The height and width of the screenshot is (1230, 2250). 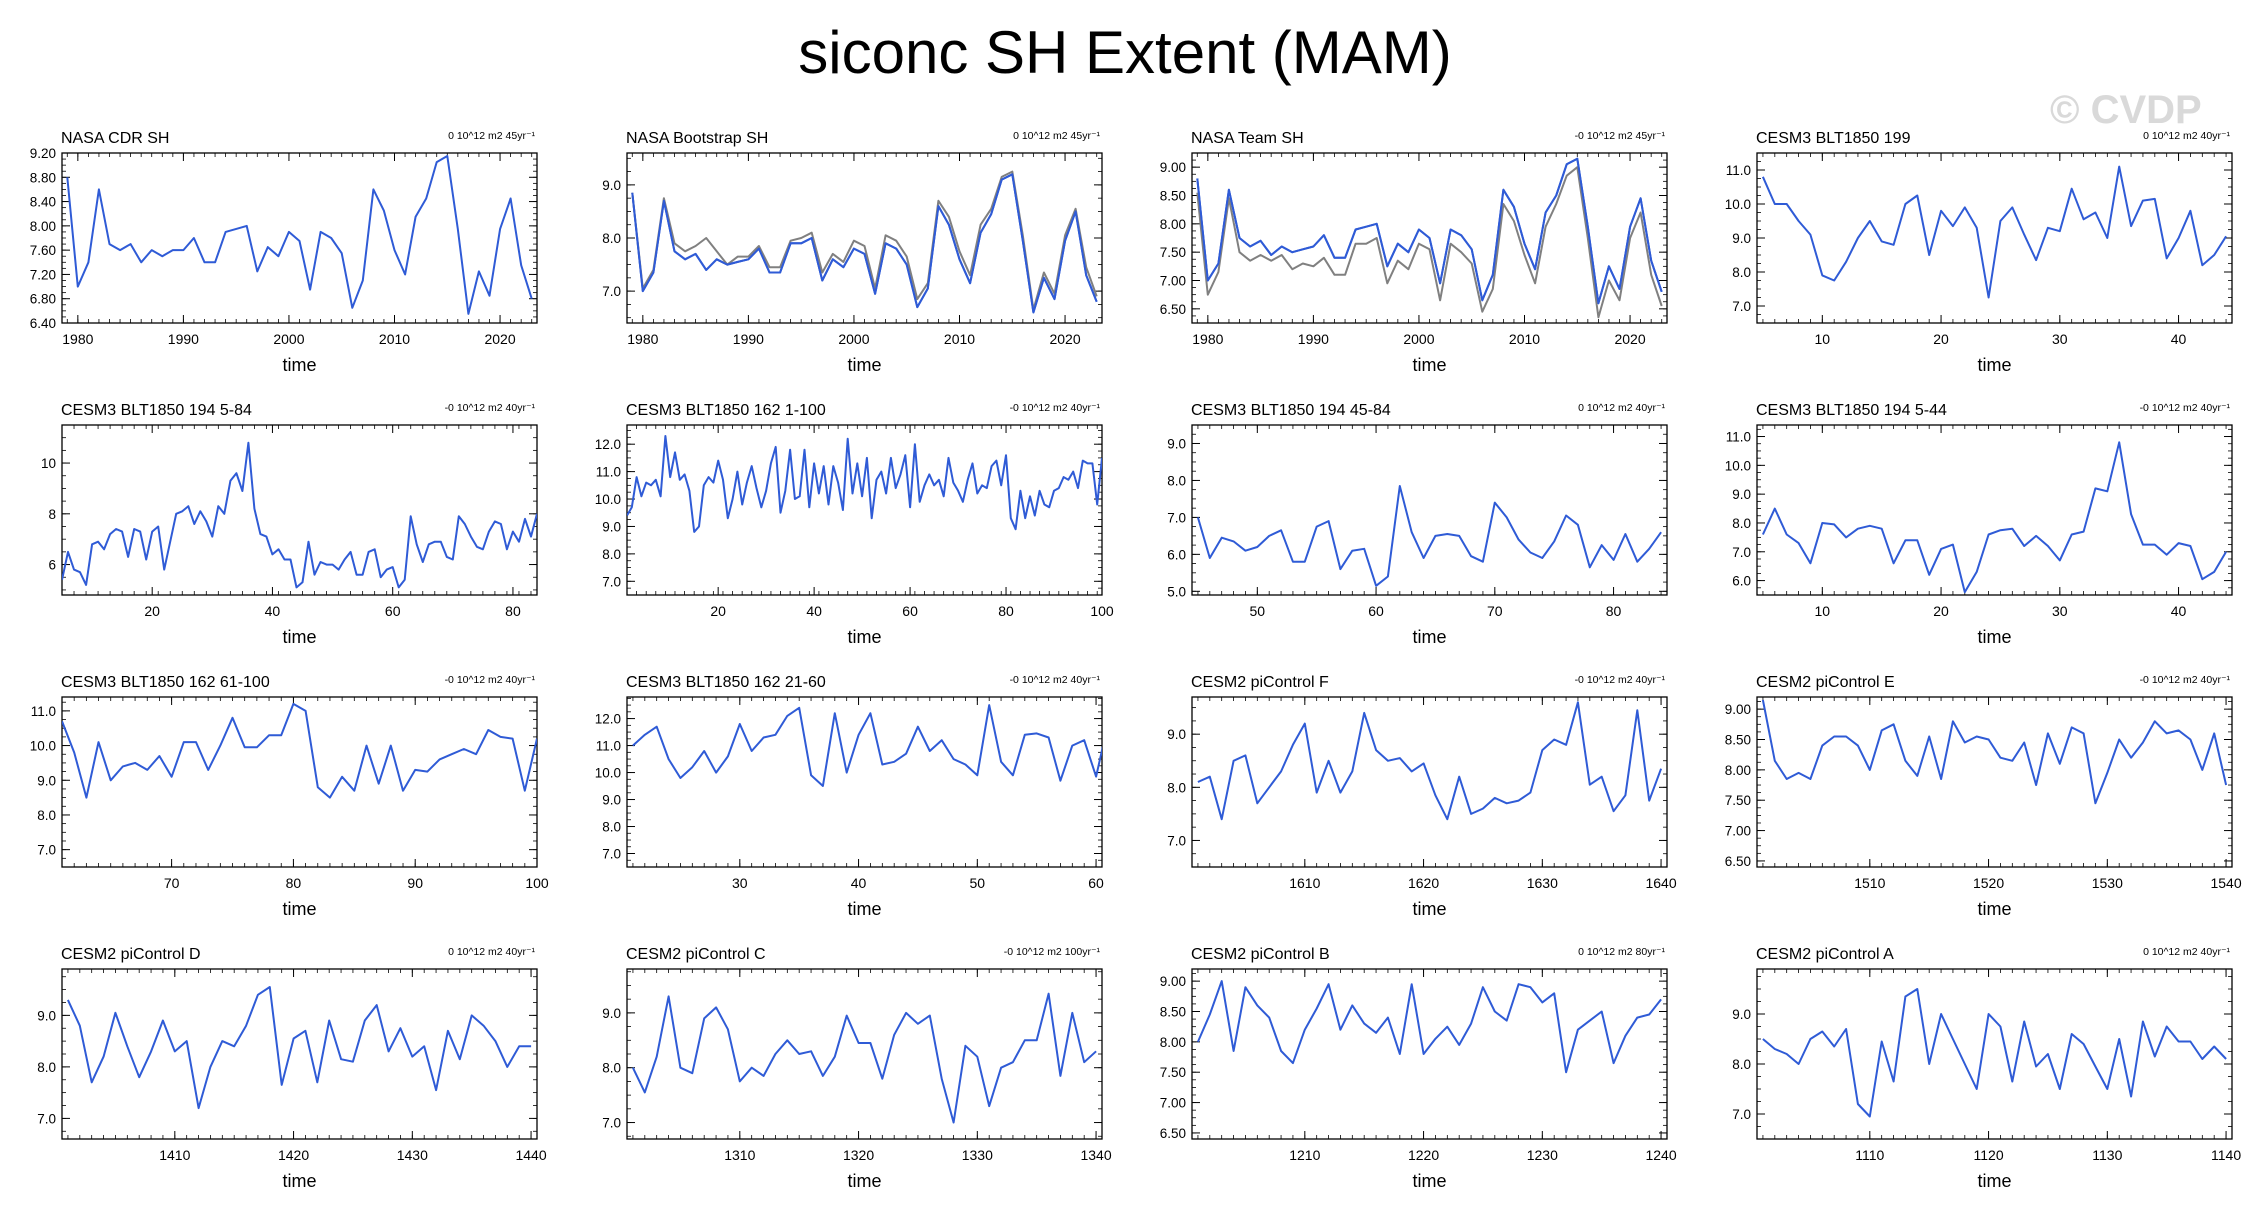 What do you see at coordinates (1052, 952) in the screenshot?
I see `trend-label: -0 10^12 m2 100yr⁻¹` at bounding box center [1052, 952].